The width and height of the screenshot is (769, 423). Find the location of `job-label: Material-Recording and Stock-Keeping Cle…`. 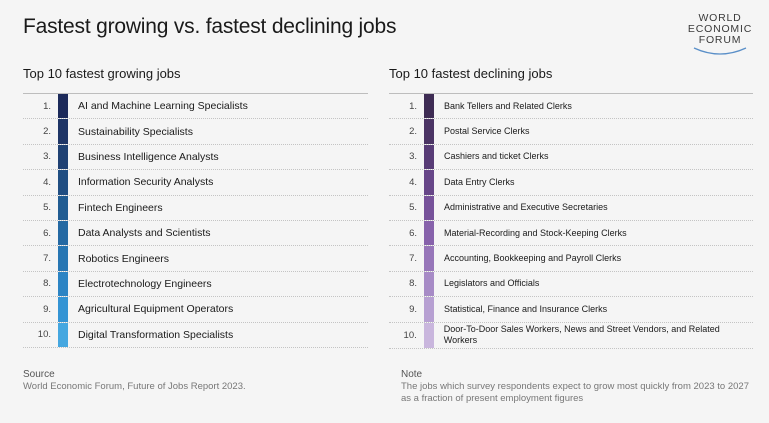

job-label: Material-Recording and Stock-Keeping Cle… is located at coordinates (535, 232).